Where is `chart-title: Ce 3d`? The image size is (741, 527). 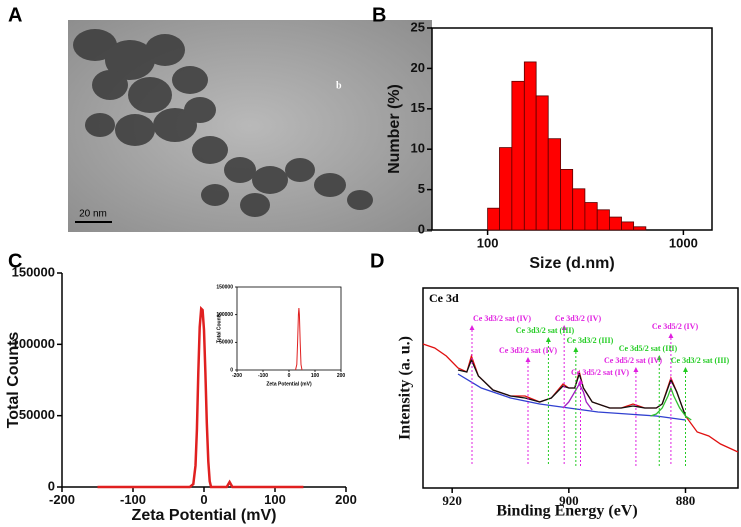
chart-title: Ce 3d is located at coordinates (444, 298).